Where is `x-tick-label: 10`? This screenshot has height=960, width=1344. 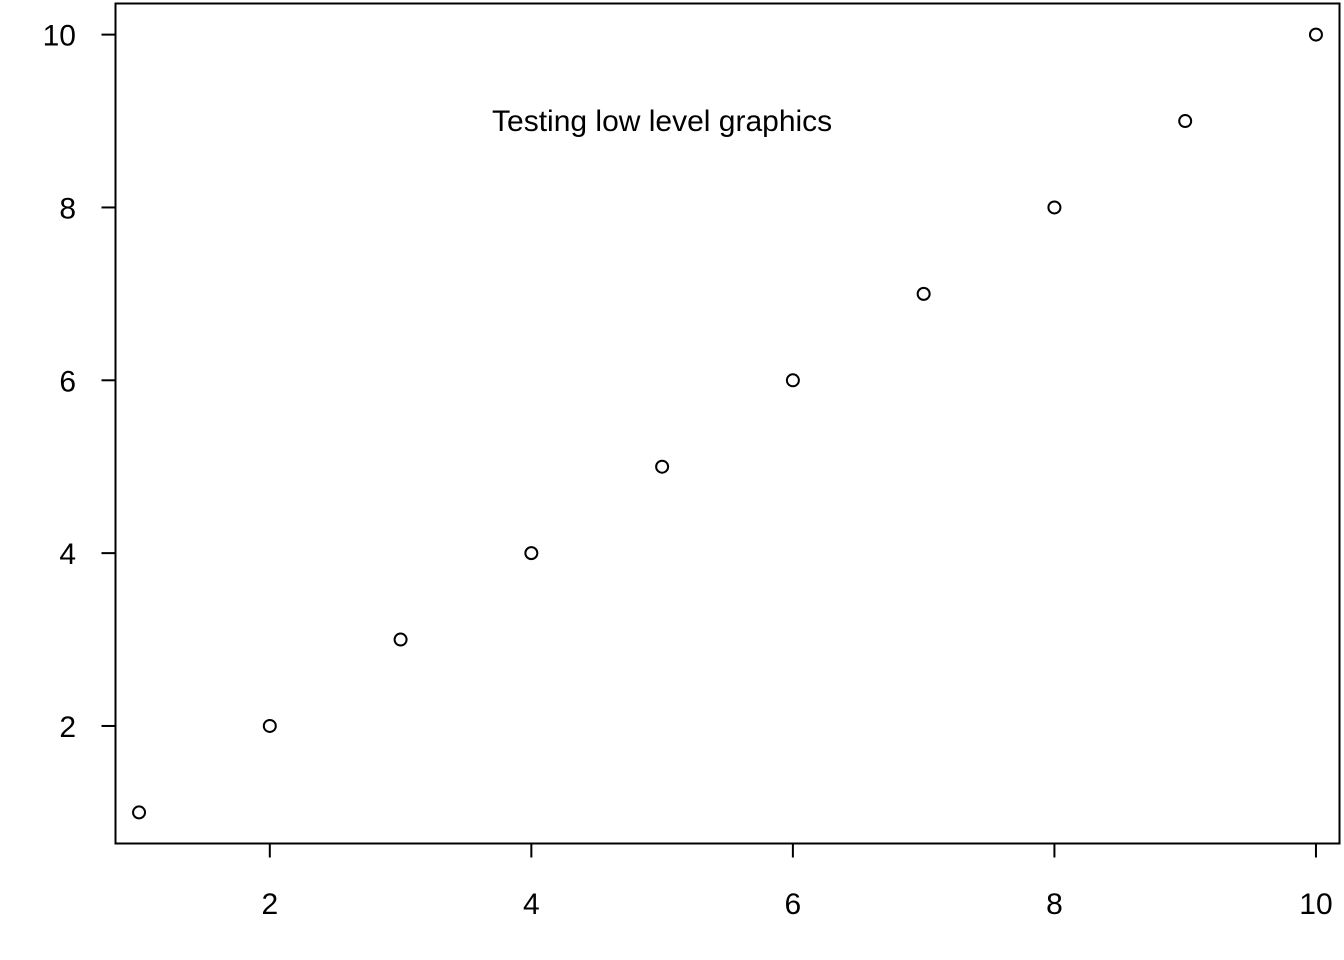 x-tick-label: 10 is located at coordinates (1315, 904).